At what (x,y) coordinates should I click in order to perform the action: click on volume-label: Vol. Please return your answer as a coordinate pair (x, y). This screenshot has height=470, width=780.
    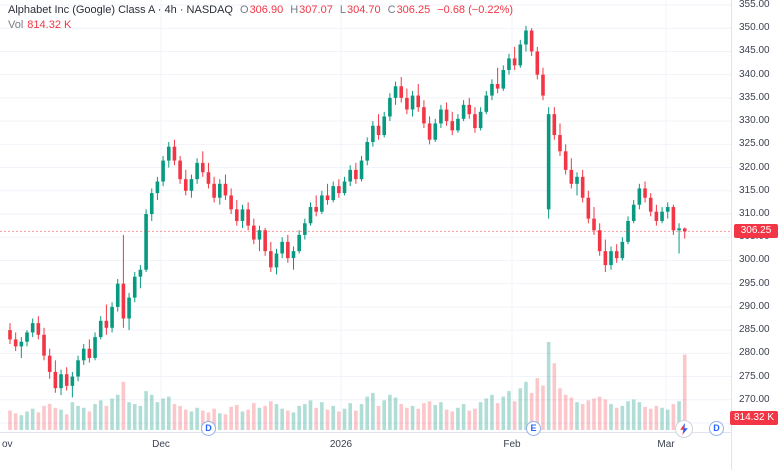
    Looking at the image, I should click on (16, 25).